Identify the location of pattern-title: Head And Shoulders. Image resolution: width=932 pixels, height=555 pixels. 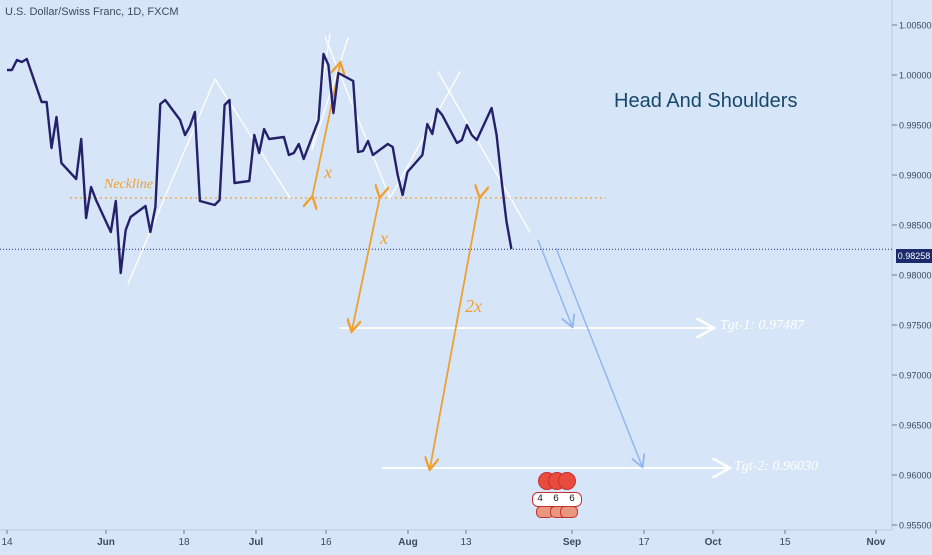
(706, 101).